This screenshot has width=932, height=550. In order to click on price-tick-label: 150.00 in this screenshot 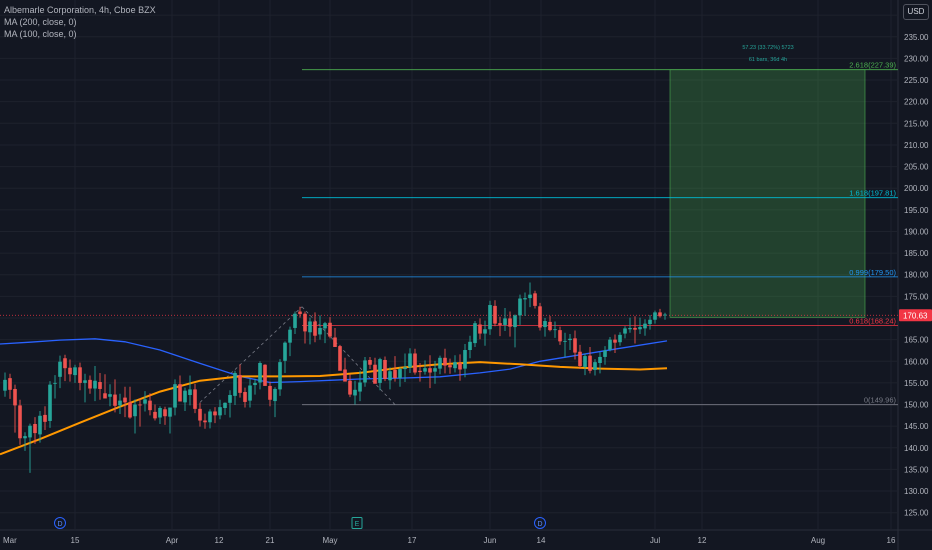, I will do `click(916, 405)`.